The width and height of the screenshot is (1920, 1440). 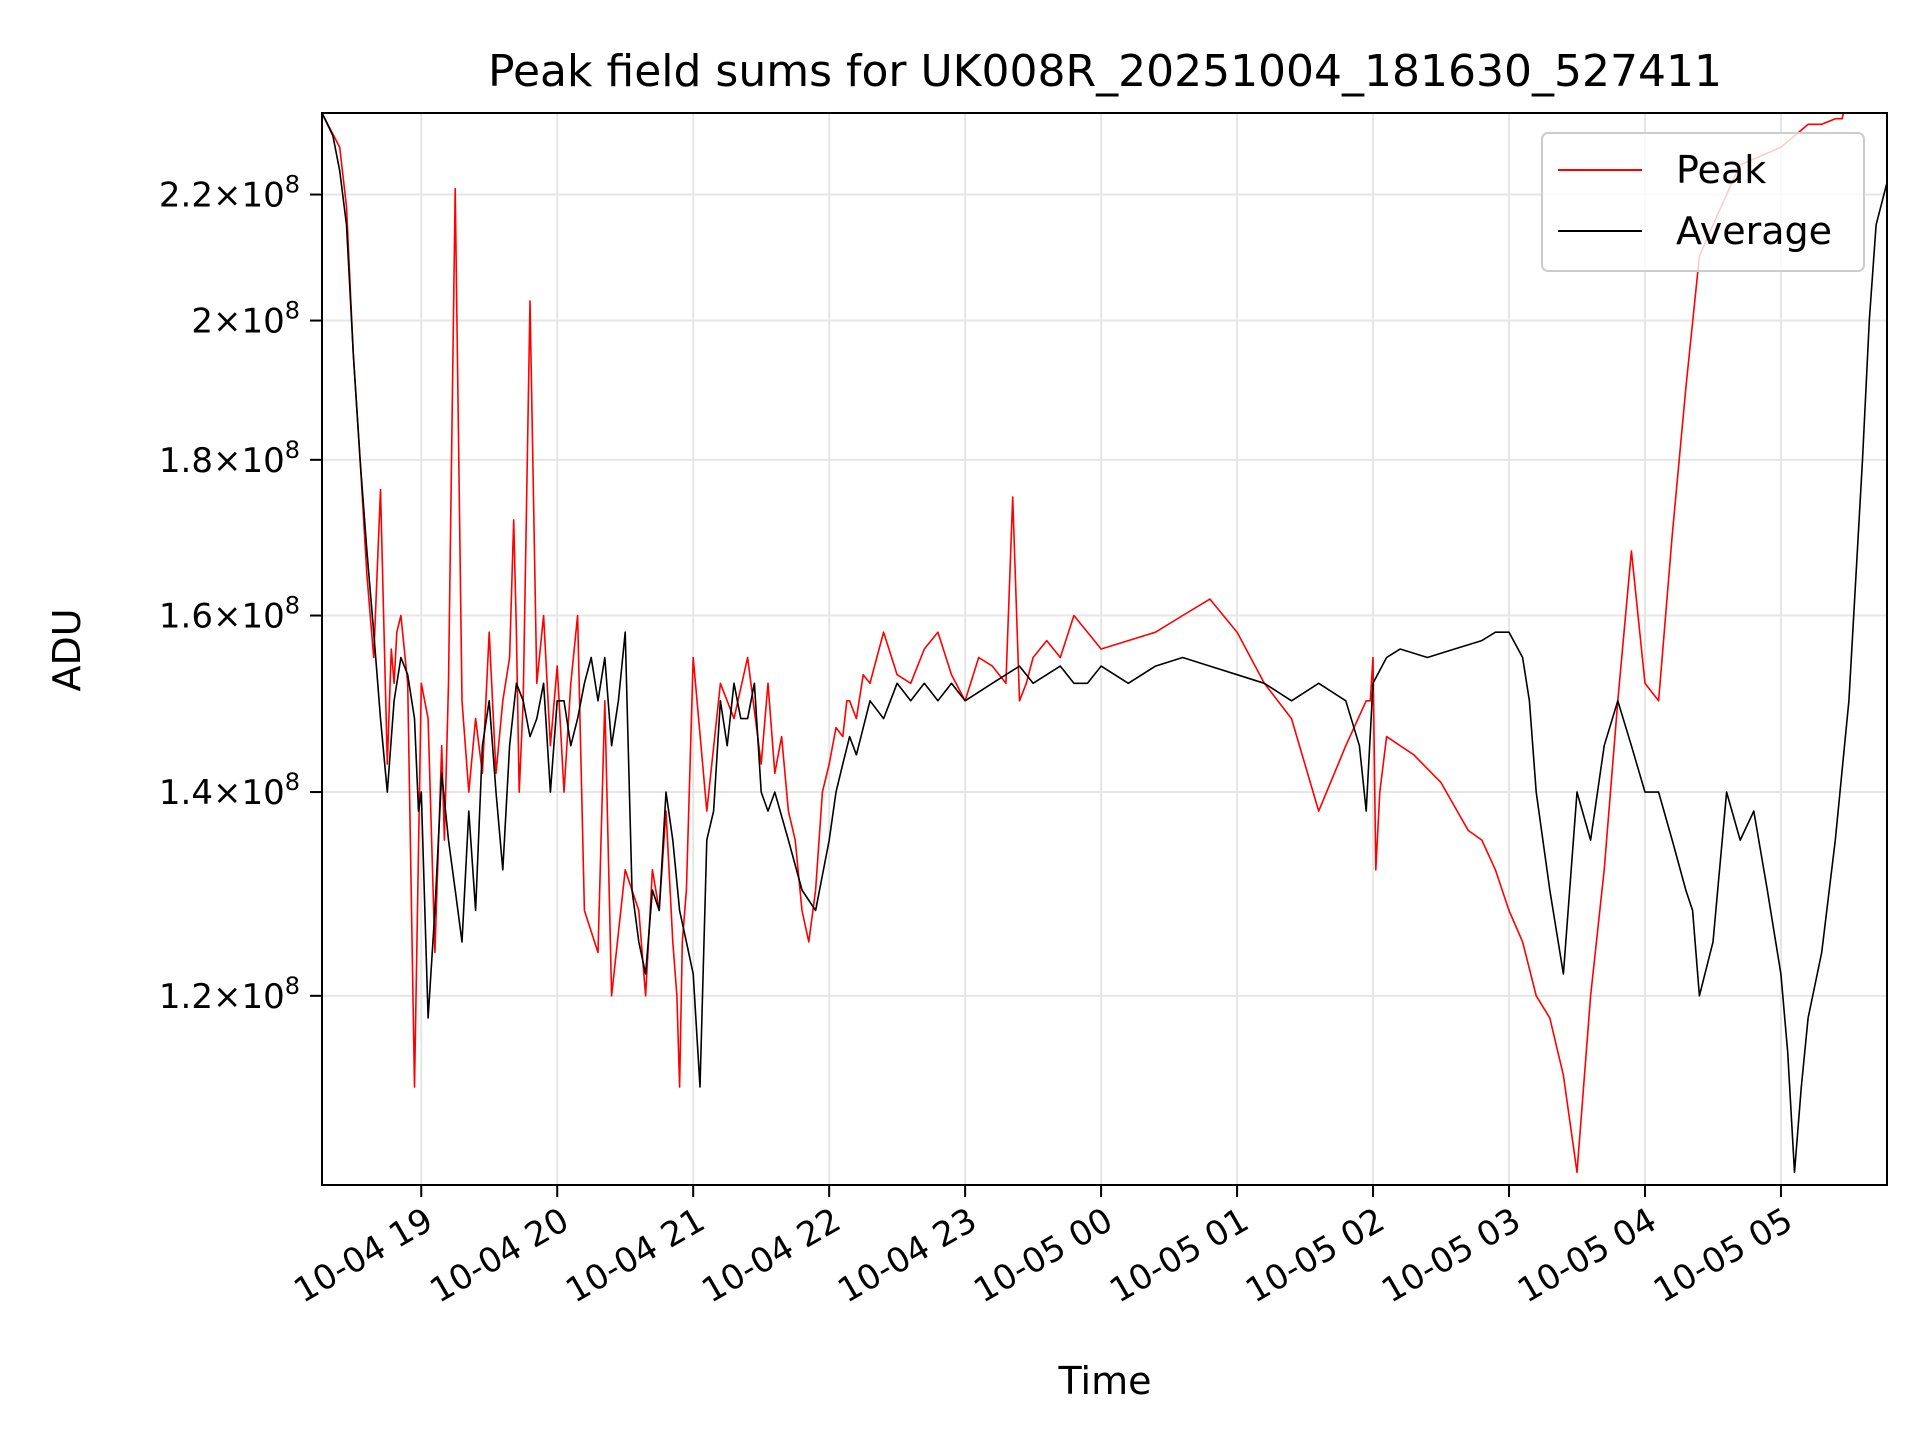 I want to click on y-tick-label: 1.4×108, so click(x=229, y=790).